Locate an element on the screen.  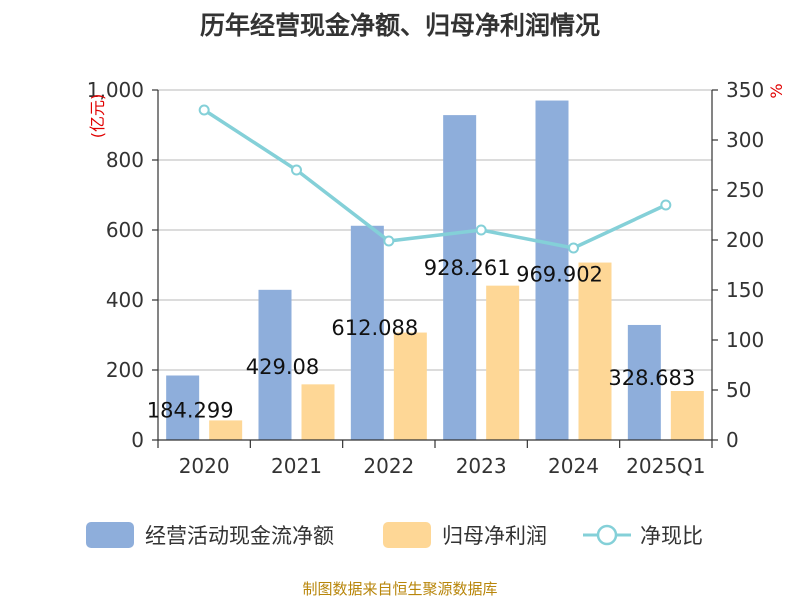
legend: 经营活动现金流净额 归母净利润 净现比 is located at coordinates (394, 535).